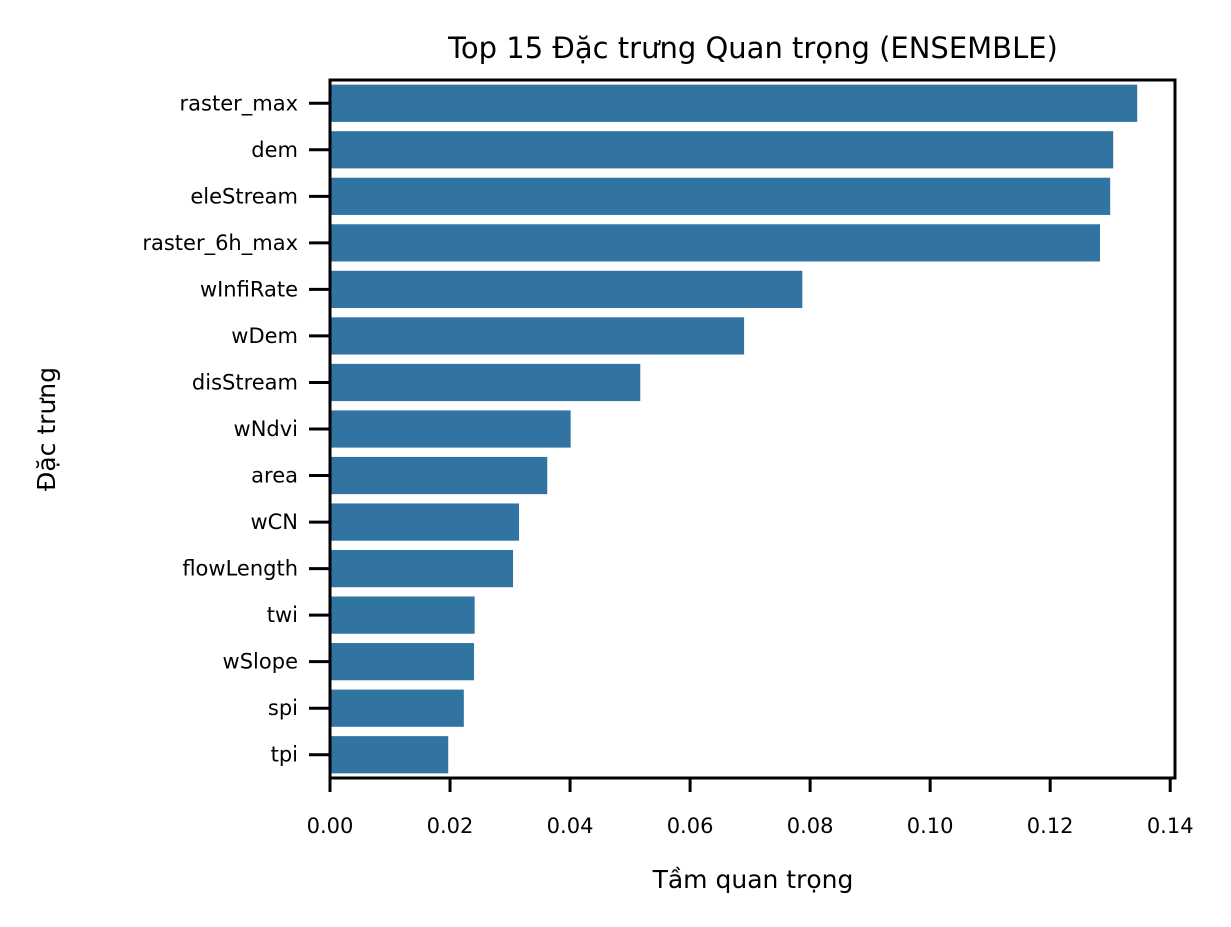  What do you see at coordinates (450, 826) in the screenshot?
I see `x-tick-label: 0.02` at bounding box center [450, 826].